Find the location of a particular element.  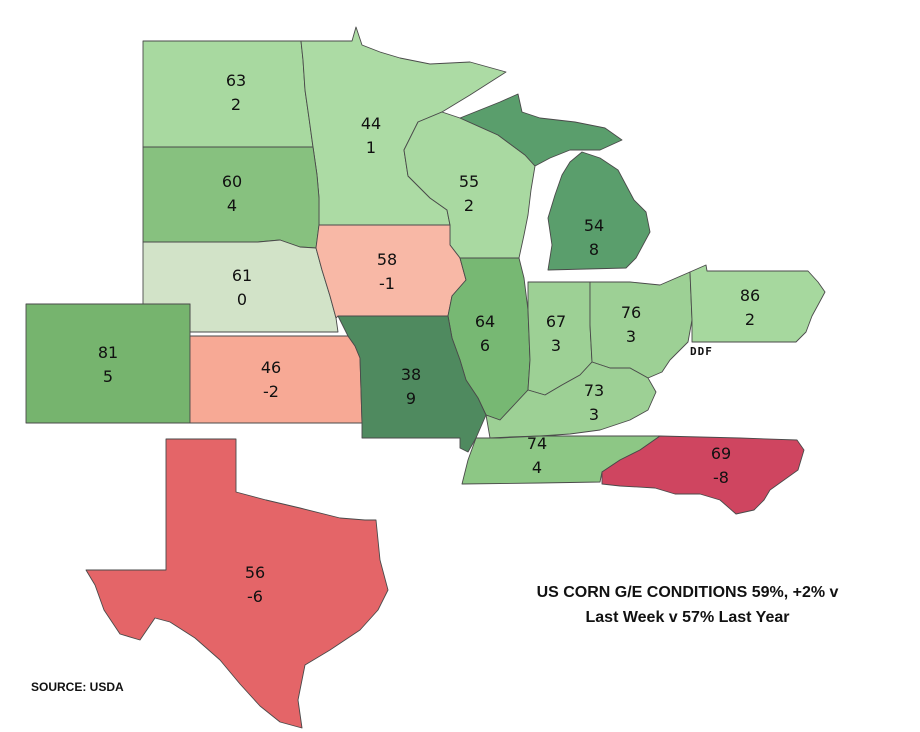

state-iowa is located at coordinates (391, 271).